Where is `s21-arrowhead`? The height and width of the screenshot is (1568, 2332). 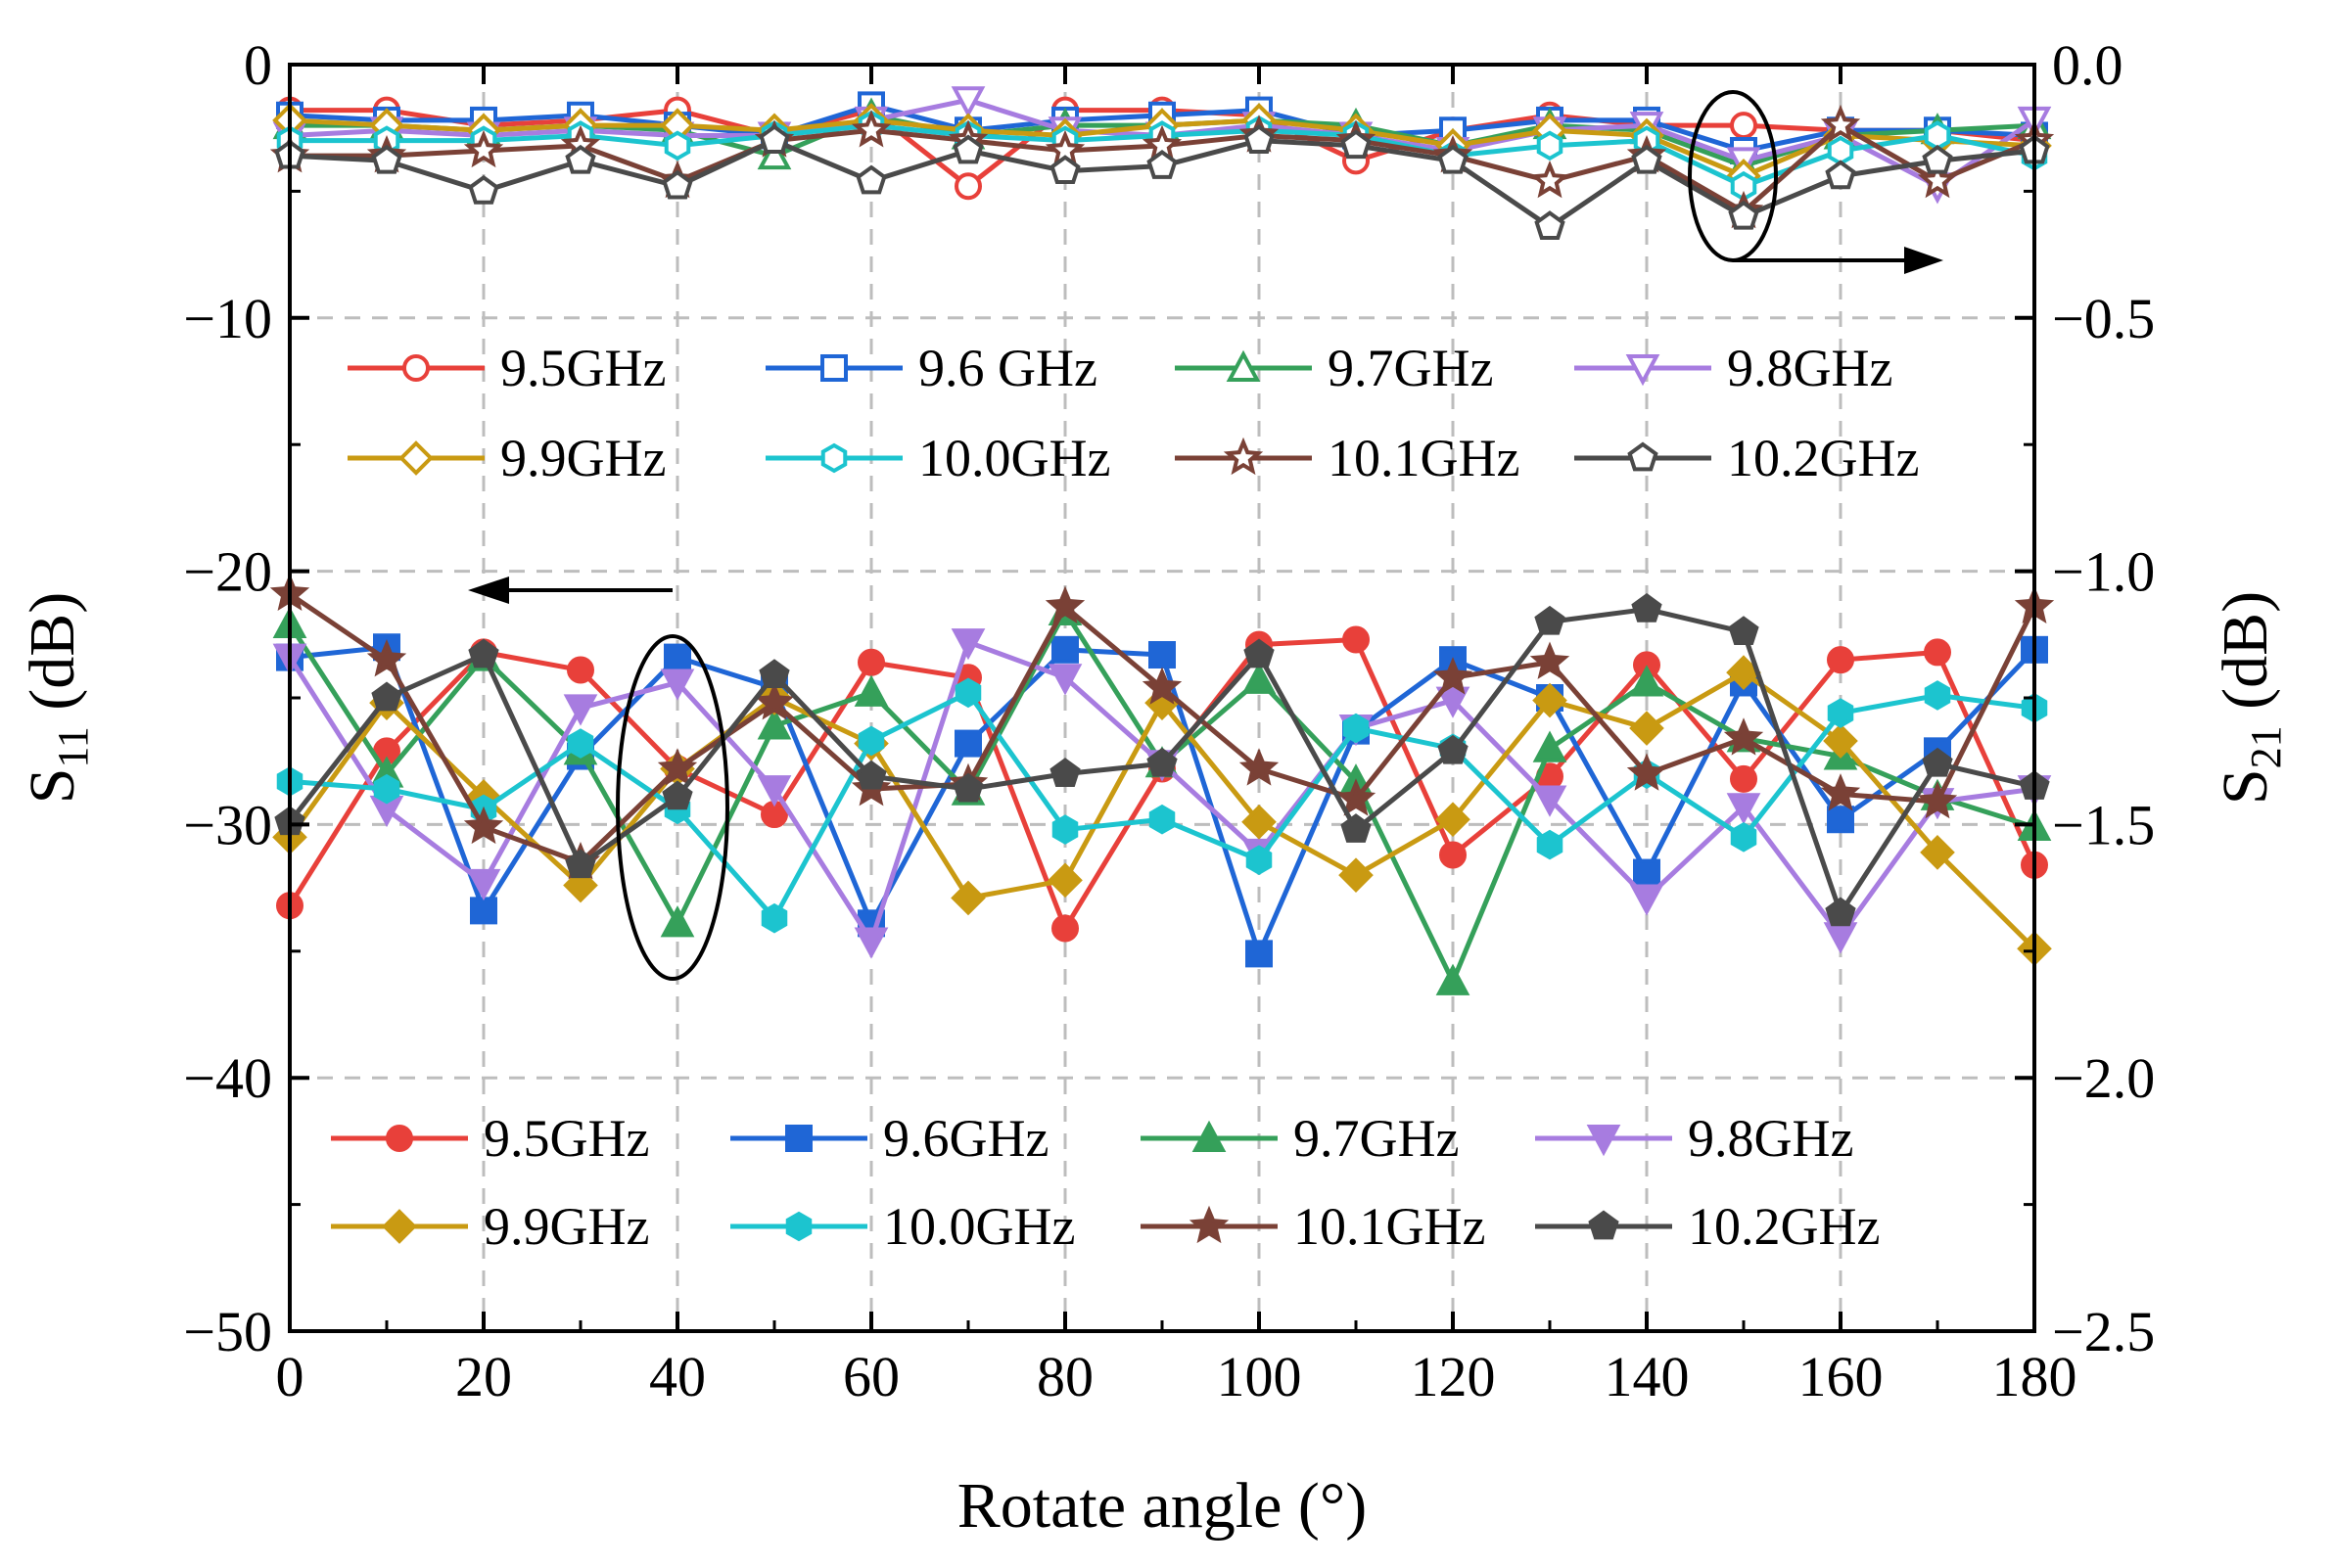
s21-arrowhead is located at coordinates (1923, 260).